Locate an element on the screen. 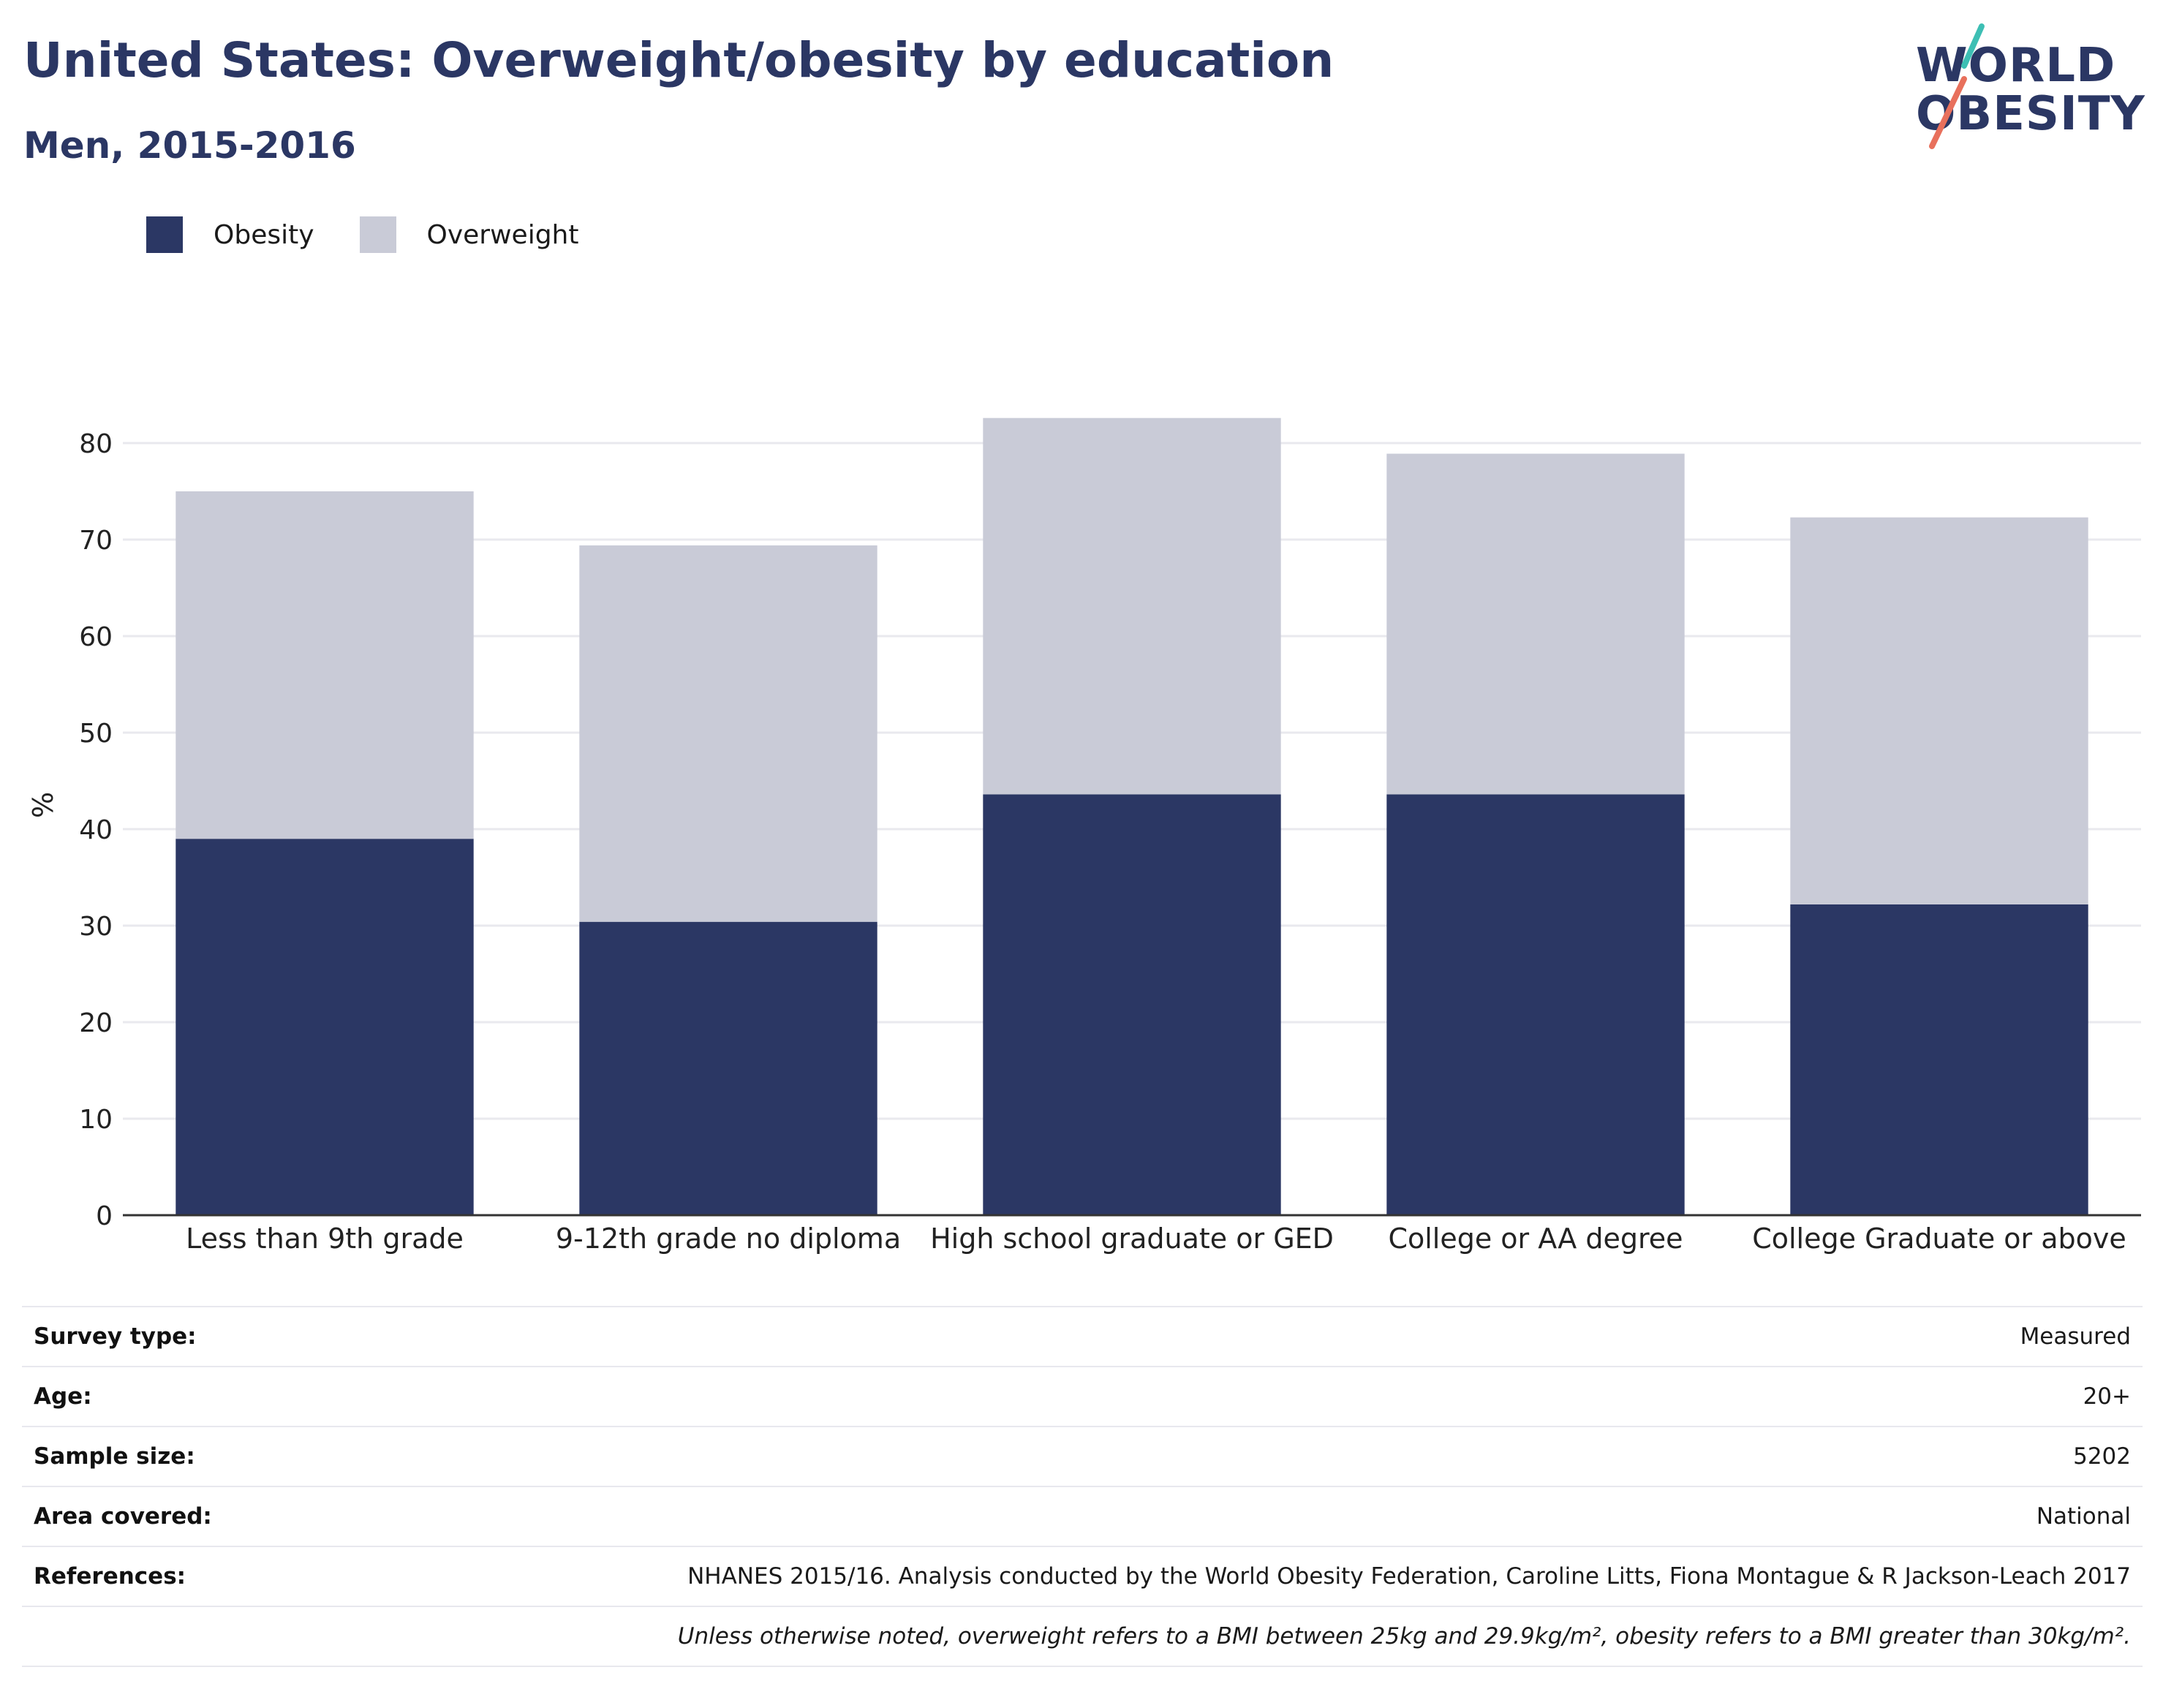 The width and height of the screenshot is (2163, 1708). world-obesity-logo: WORLD OBESITY is located at coordinates (2026, 84).